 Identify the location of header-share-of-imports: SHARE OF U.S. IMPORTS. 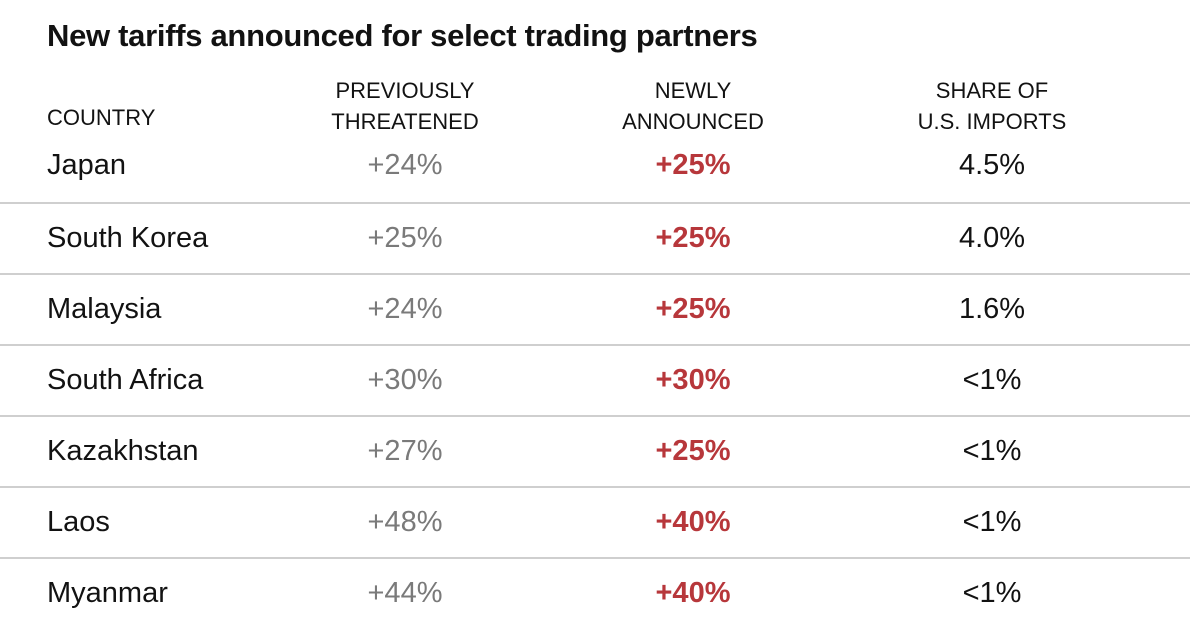
(992, 106).